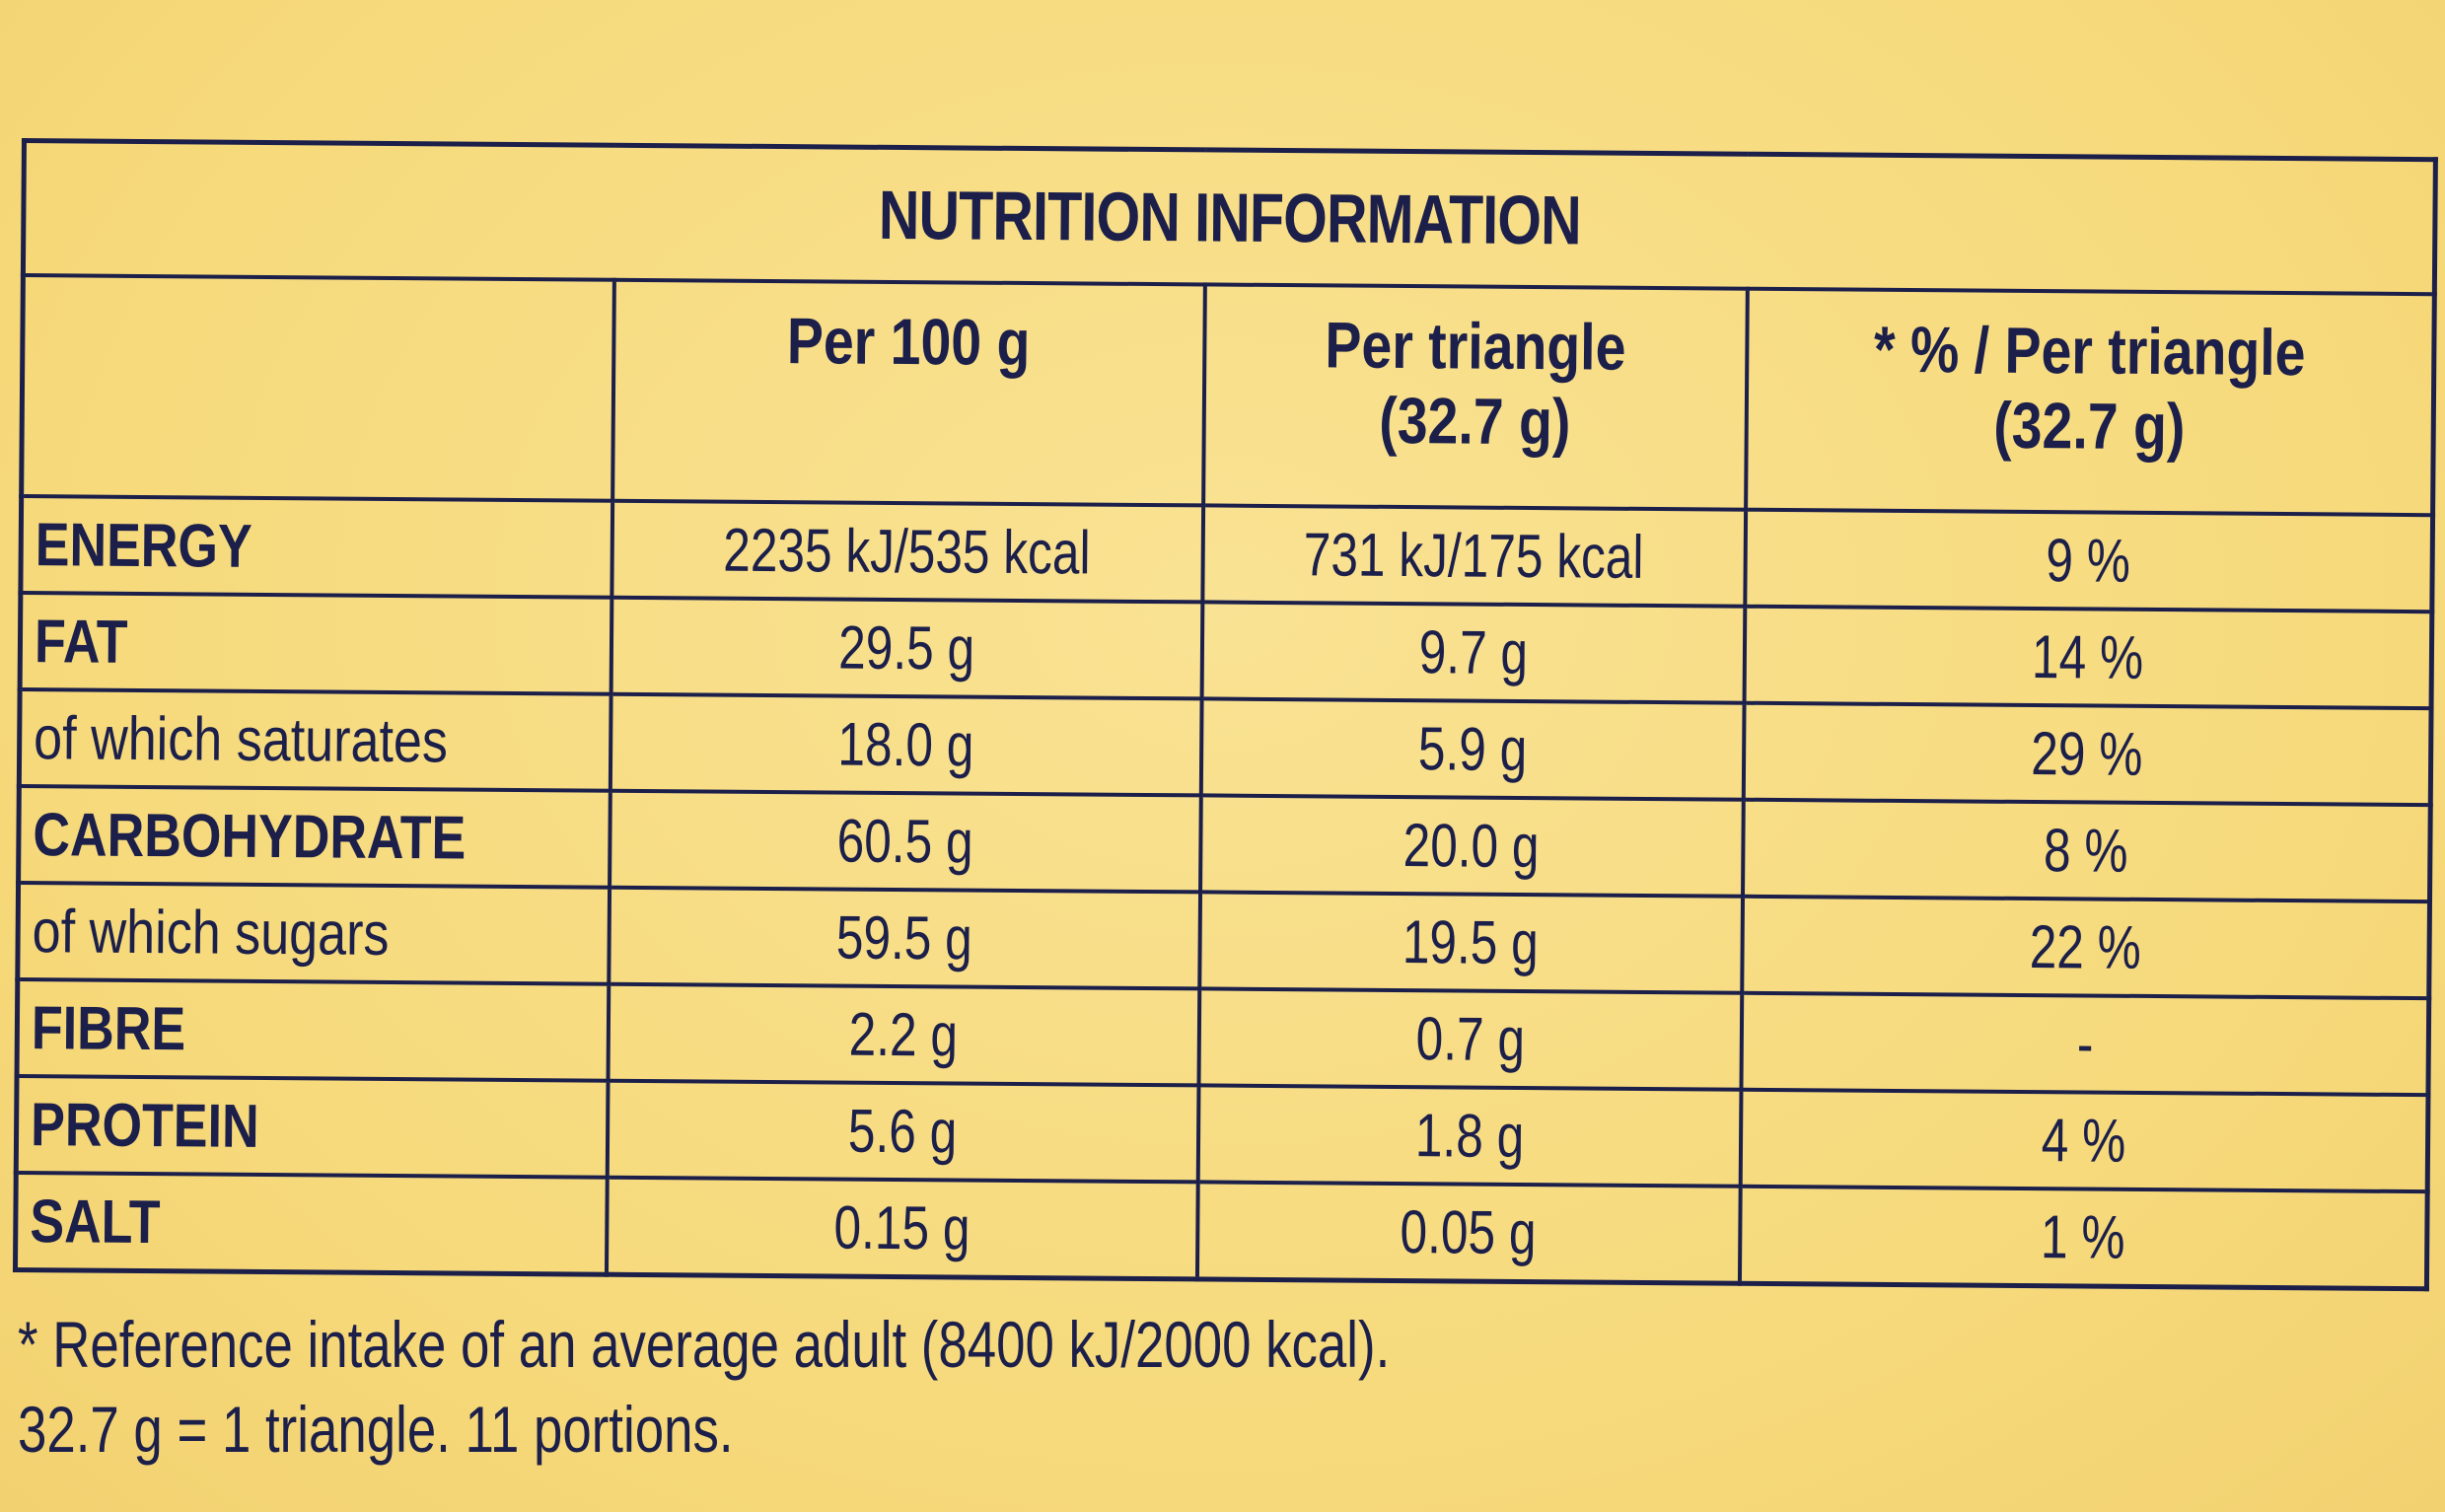  What do you see at coordinates (312, 1126) in the screenshot?
I see `row-label: PROTEIN` at bounding box center [312, 1126].